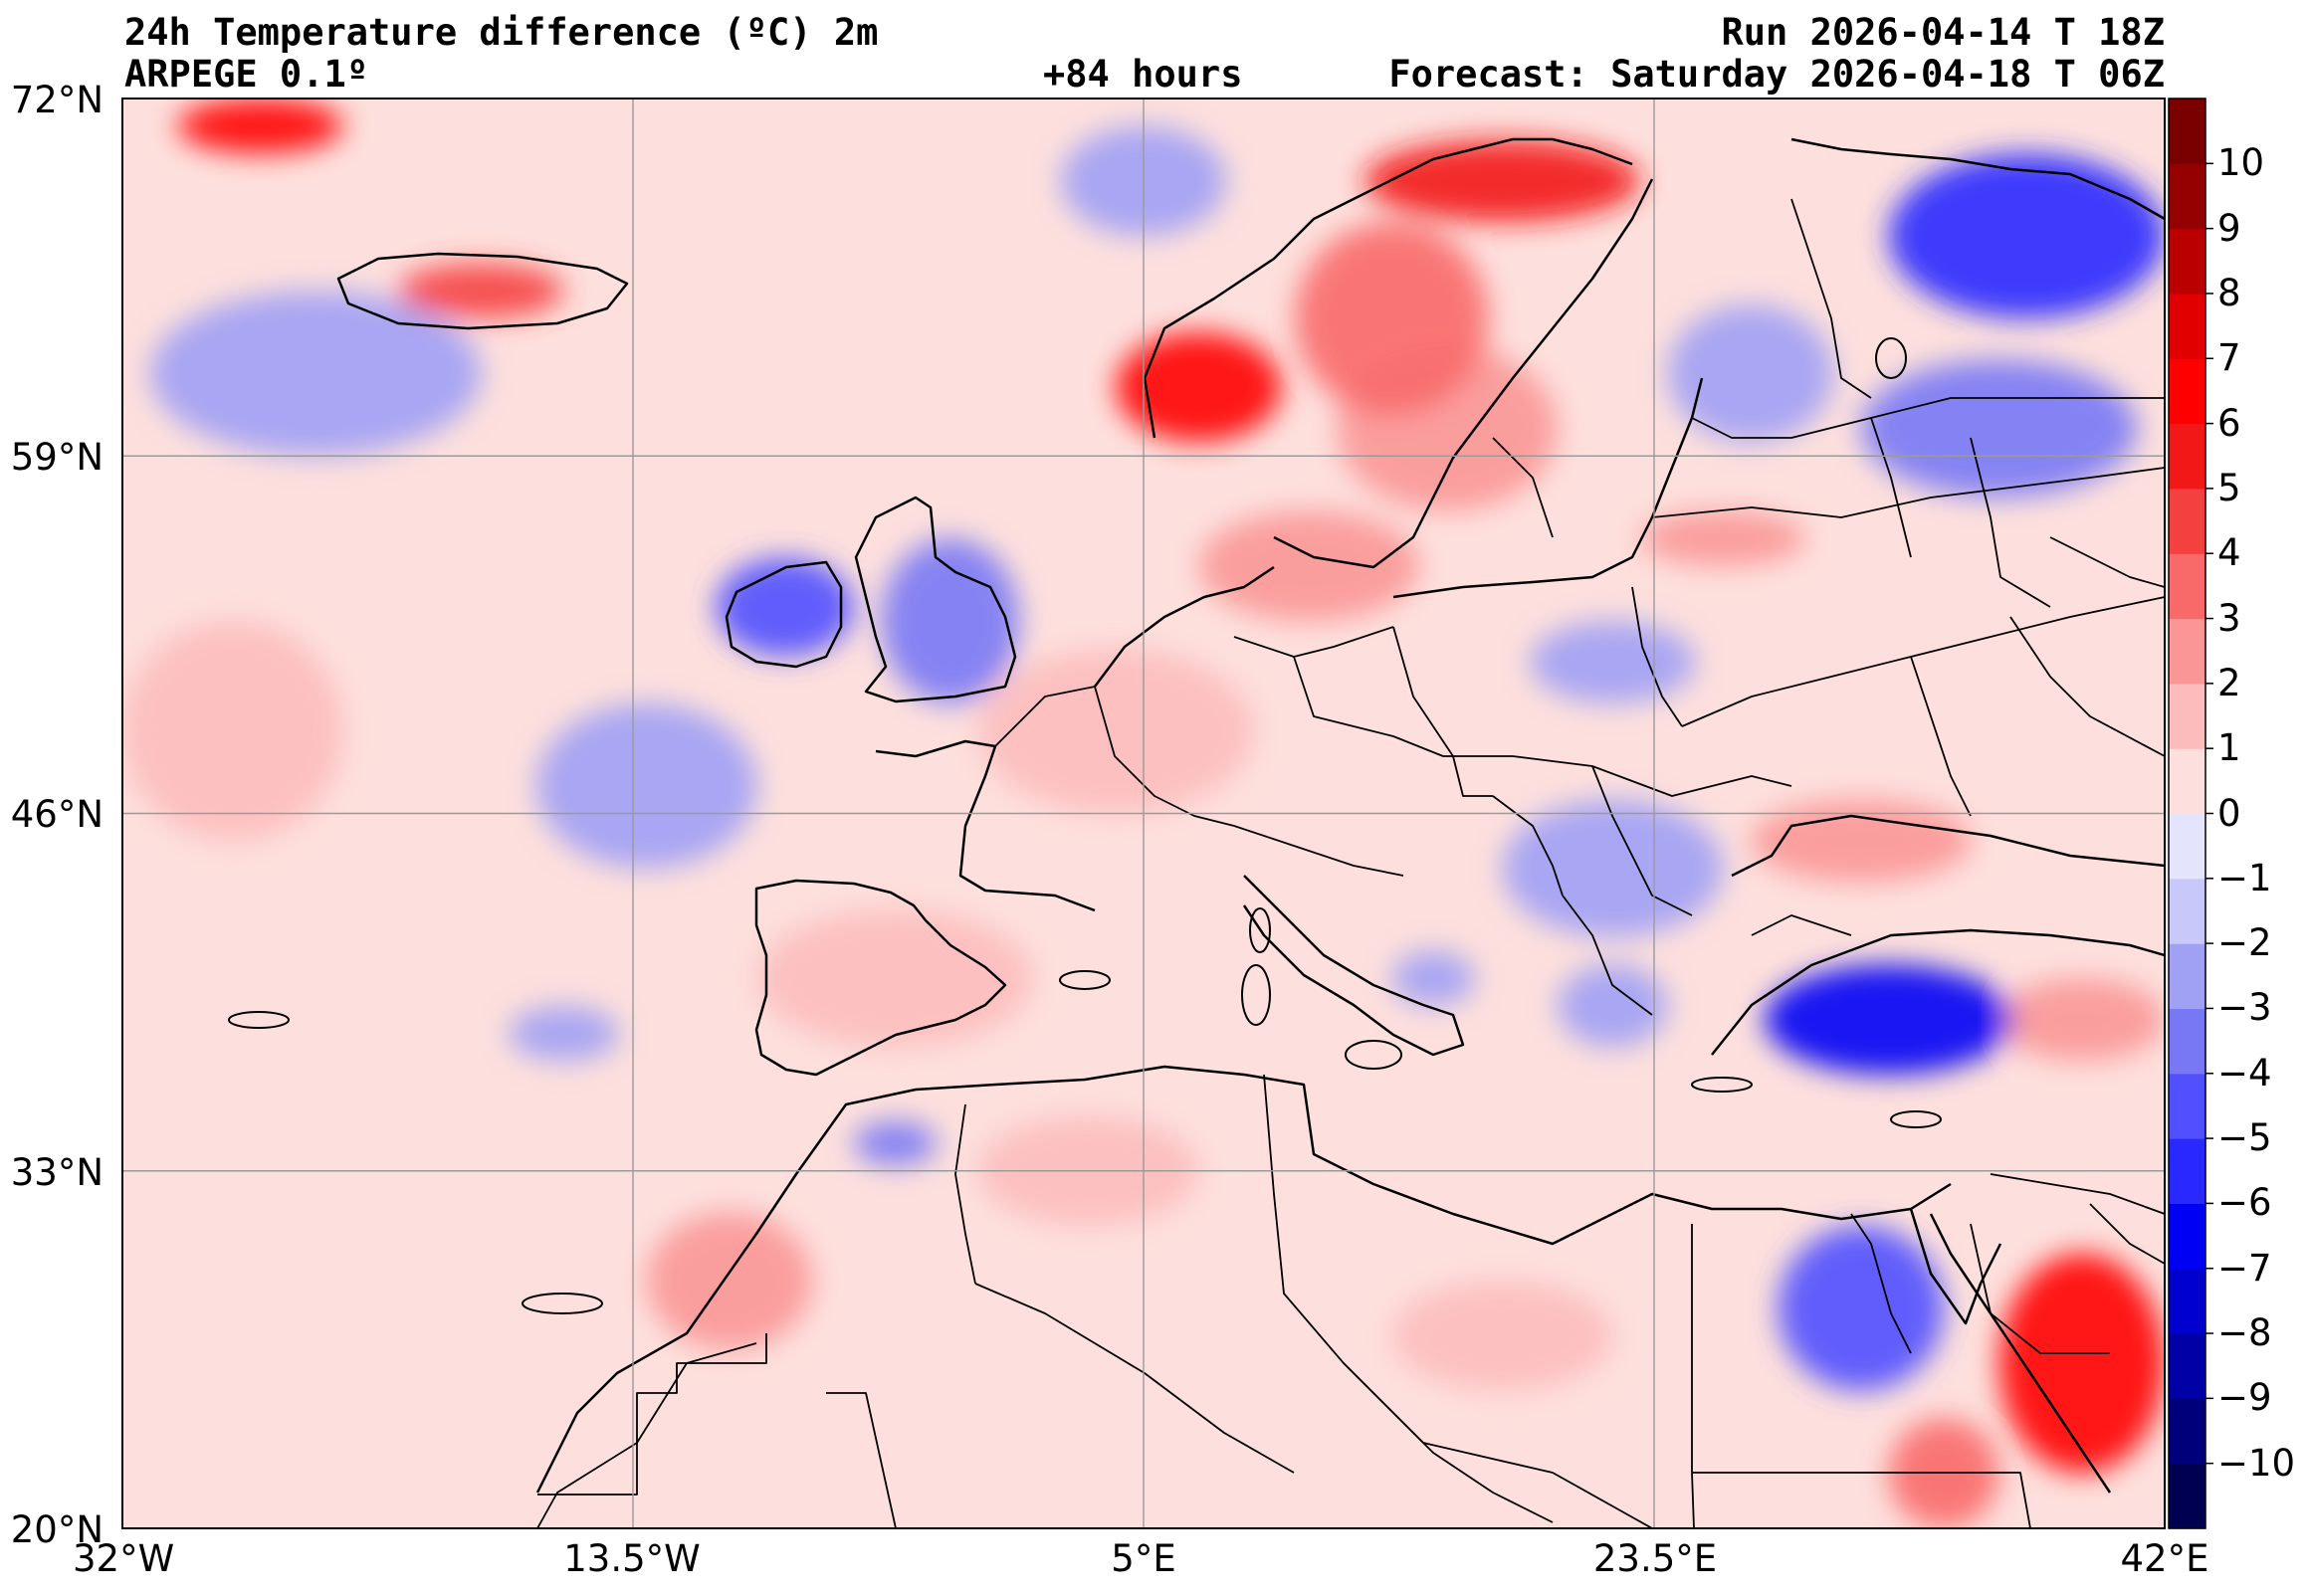 The height and width of the screenshot is (1596, 2309). Describe the element at coordinates (2244, 1008) in the screenshot. I see `colorbar-label: −3` at that location.